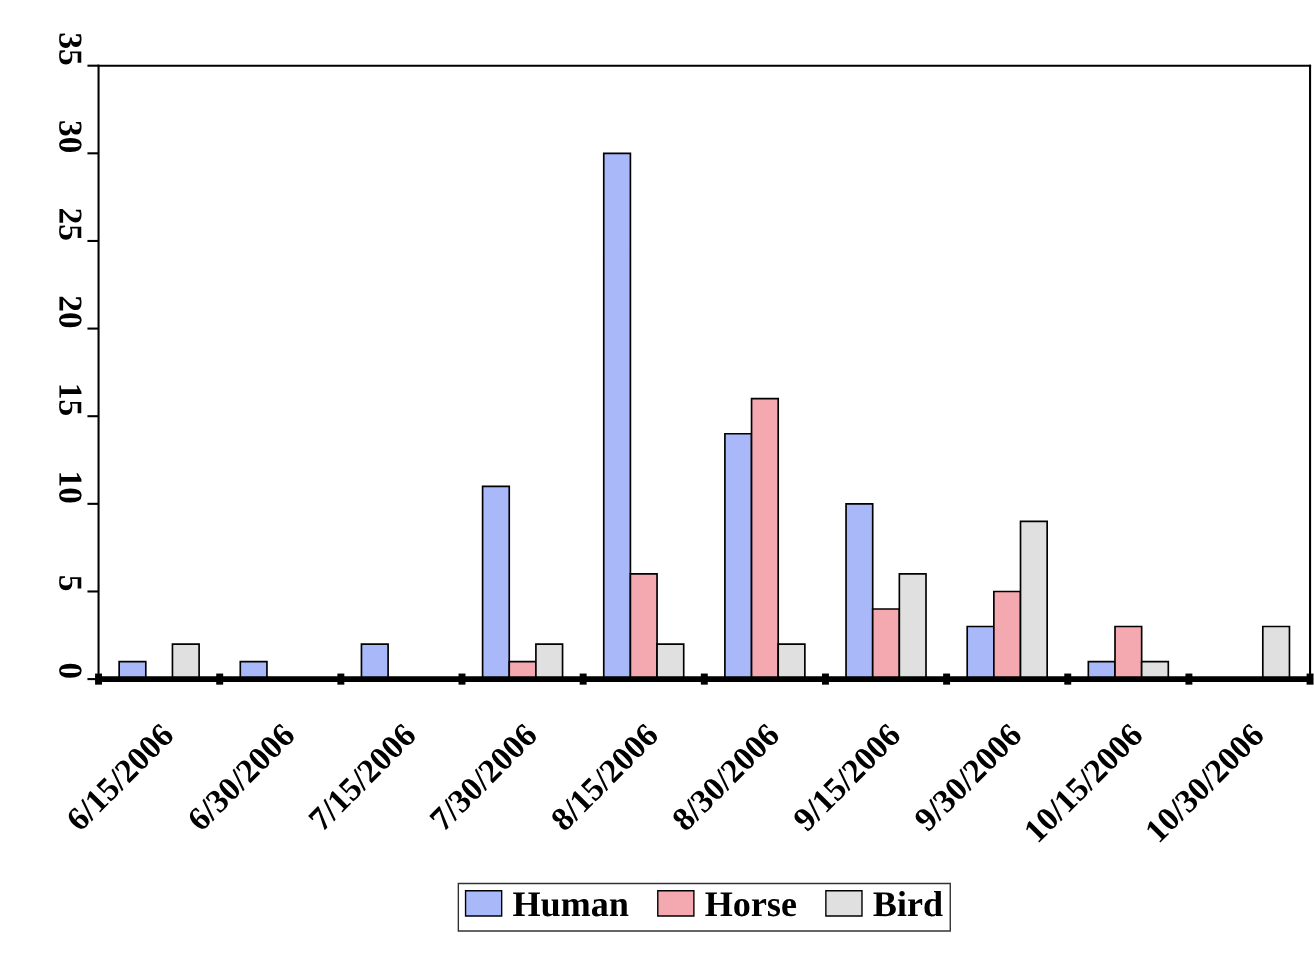  I want to click on legend-label: Bird, so click(908, 903).